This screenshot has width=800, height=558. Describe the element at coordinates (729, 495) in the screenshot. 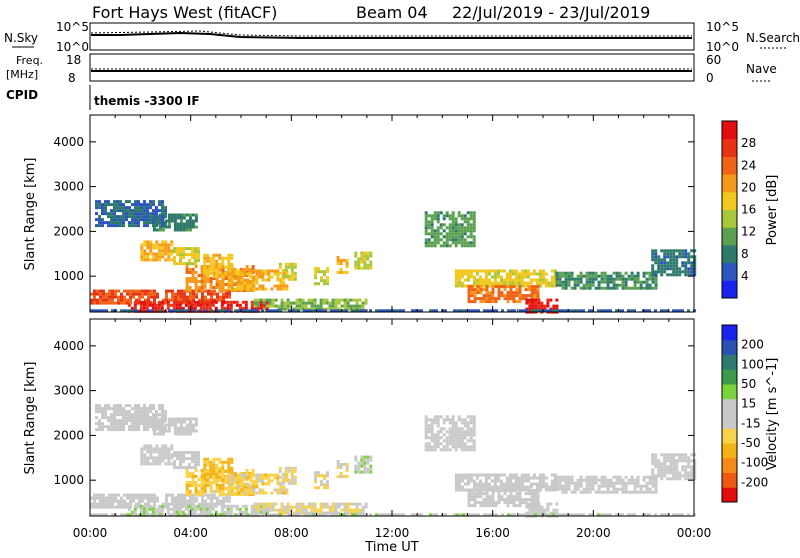

I see `colorbar-swatch` at that location.